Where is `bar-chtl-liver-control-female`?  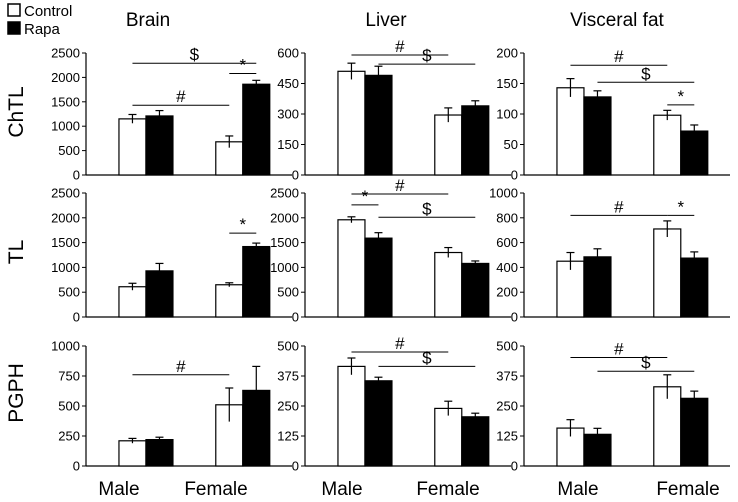 bar-chtl-liver-control-female is located at coordinates (448, 145).